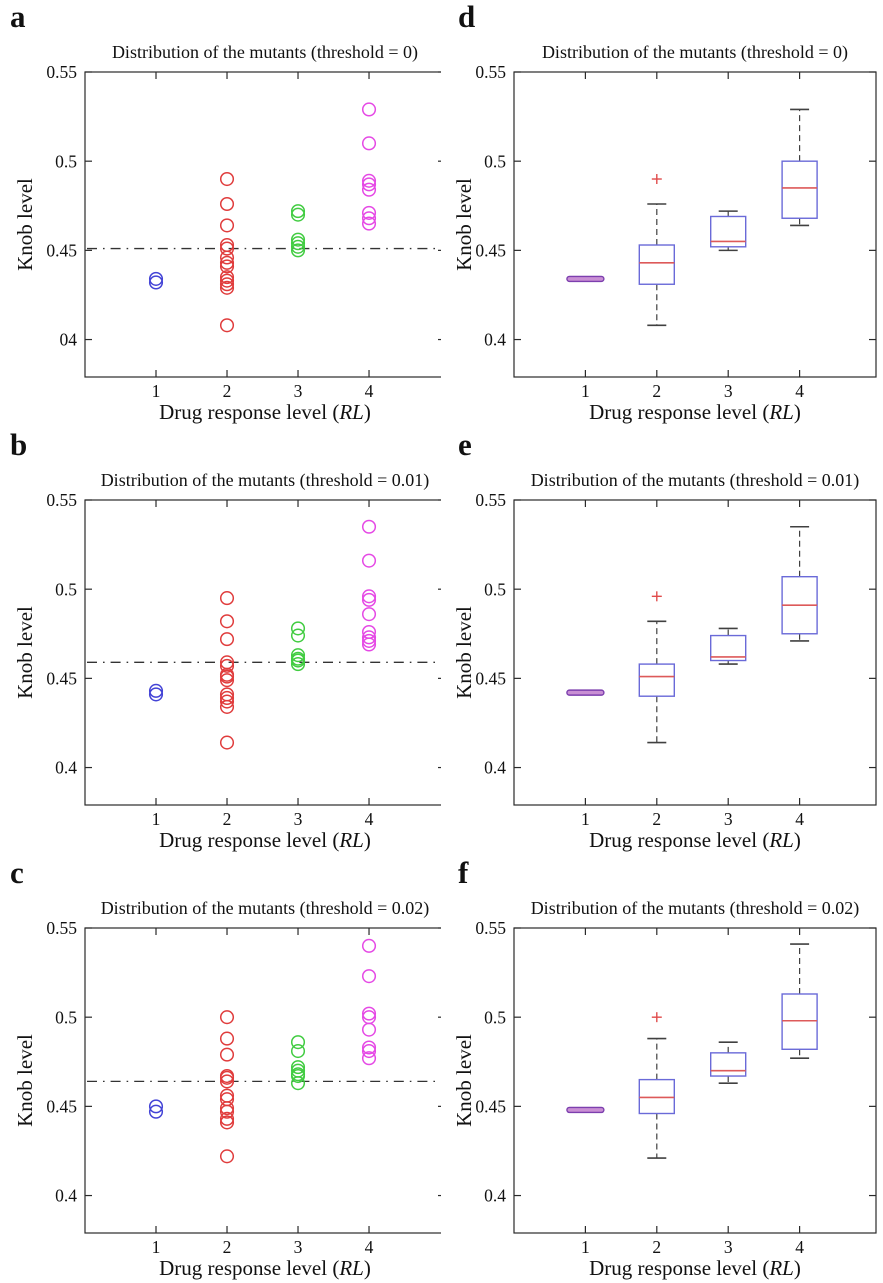 Image resolution: width=883 pixels, height=1283 pixels. I want to click on panel-letter-e: e, so click(465, 445).